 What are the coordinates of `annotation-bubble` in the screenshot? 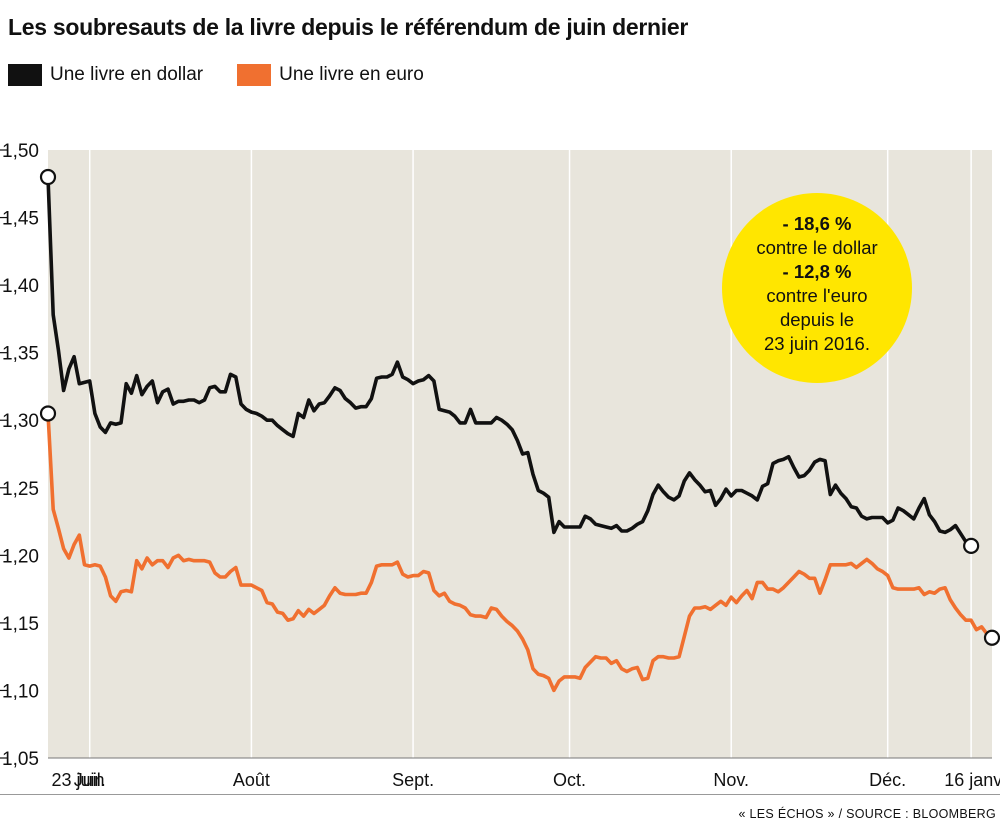 It's located at (817, 288).